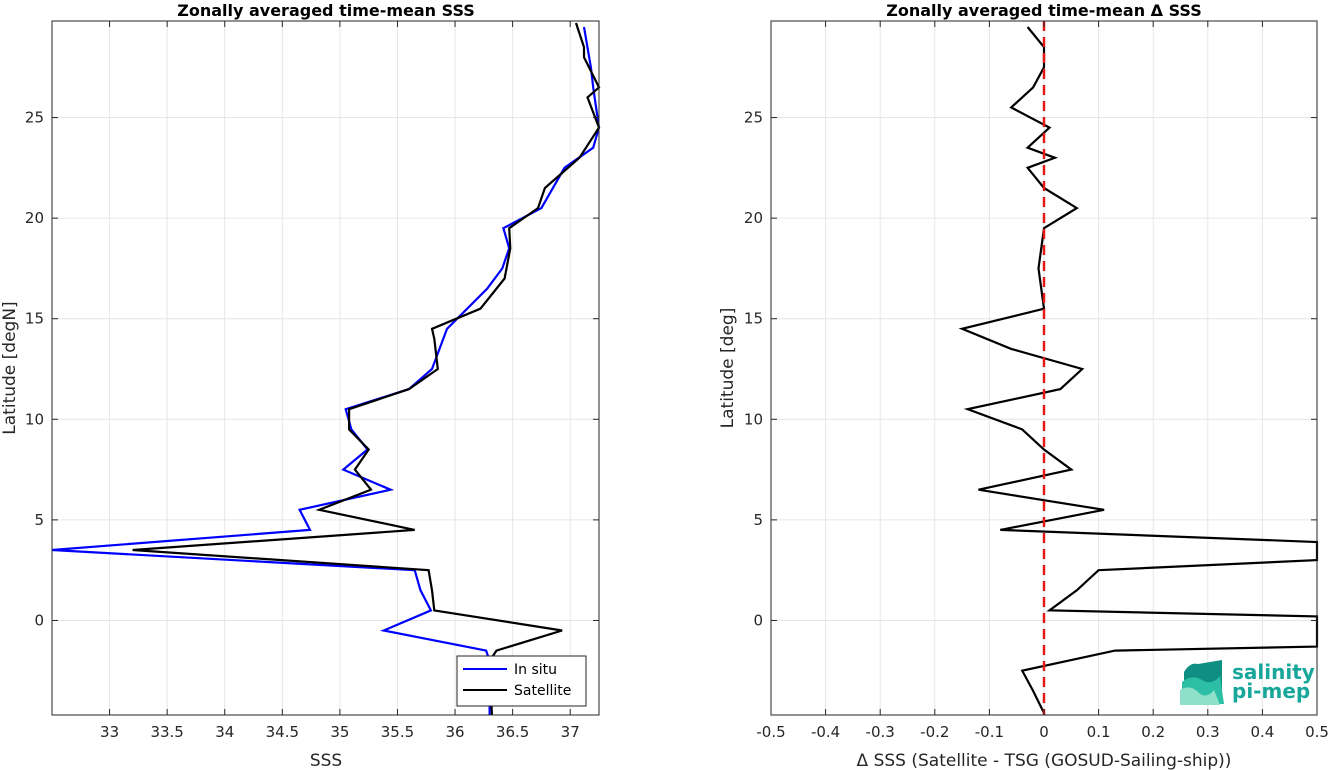 This screenshot has height=770, width=1330. I want to click on right-y-tick-label: 0, so click(758, 620).